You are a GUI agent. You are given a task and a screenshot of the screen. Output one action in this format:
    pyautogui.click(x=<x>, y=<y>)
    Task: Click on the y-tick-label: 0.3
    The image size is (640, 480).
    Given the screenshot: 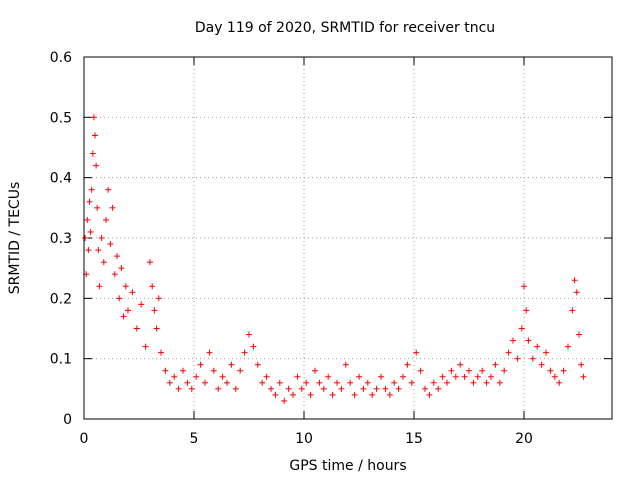 What is the action you would take?
    pyautogui.click(x=61, y=239)
    